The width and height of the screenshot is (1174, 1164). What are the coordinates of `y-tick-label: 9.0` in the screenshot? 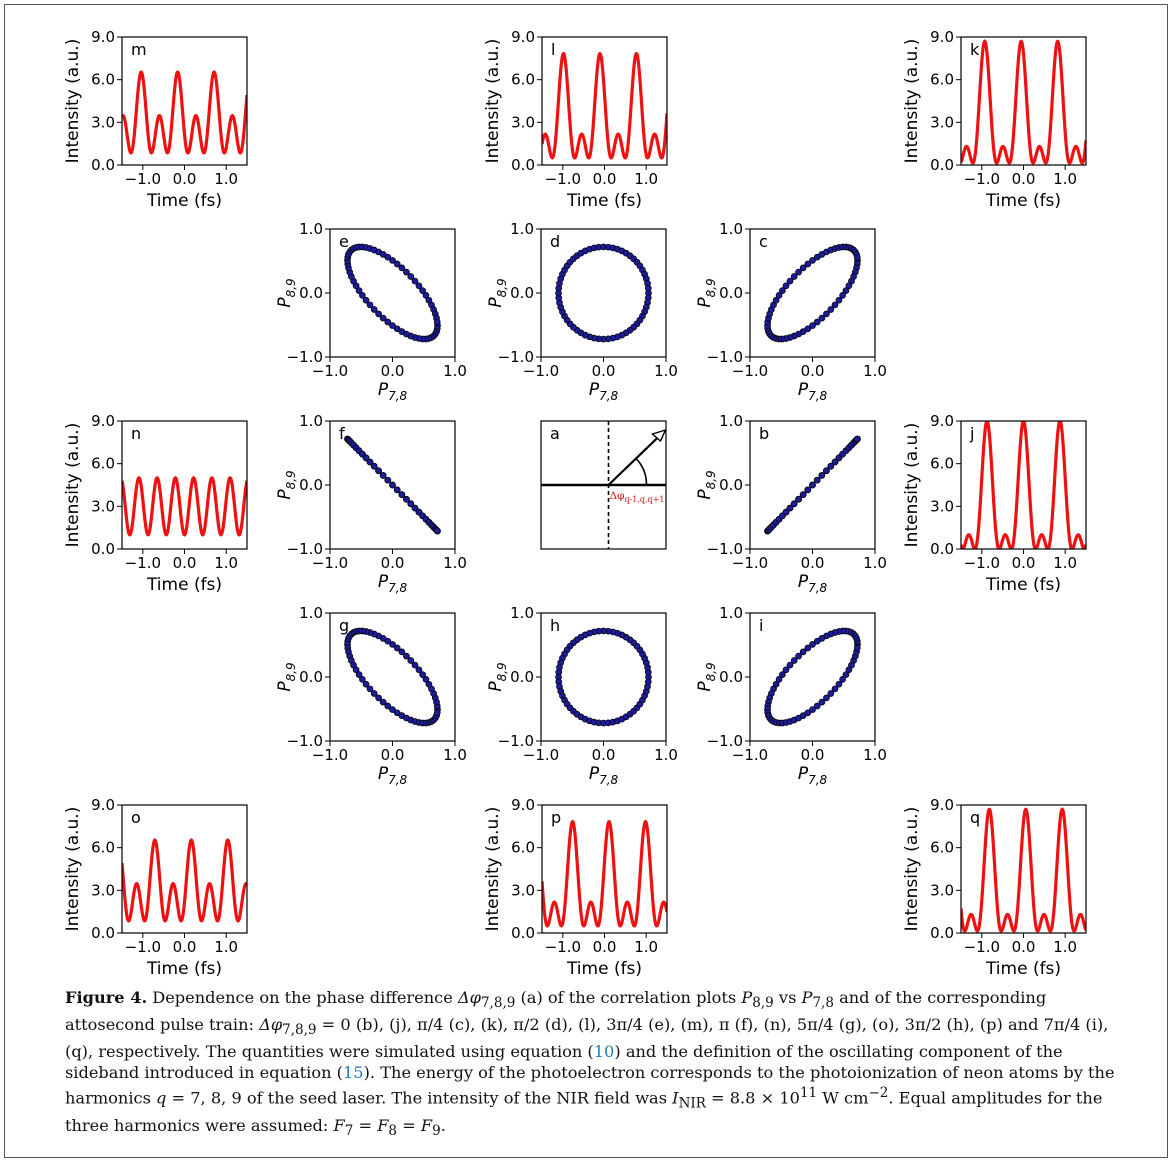 It's located at (103, 421).